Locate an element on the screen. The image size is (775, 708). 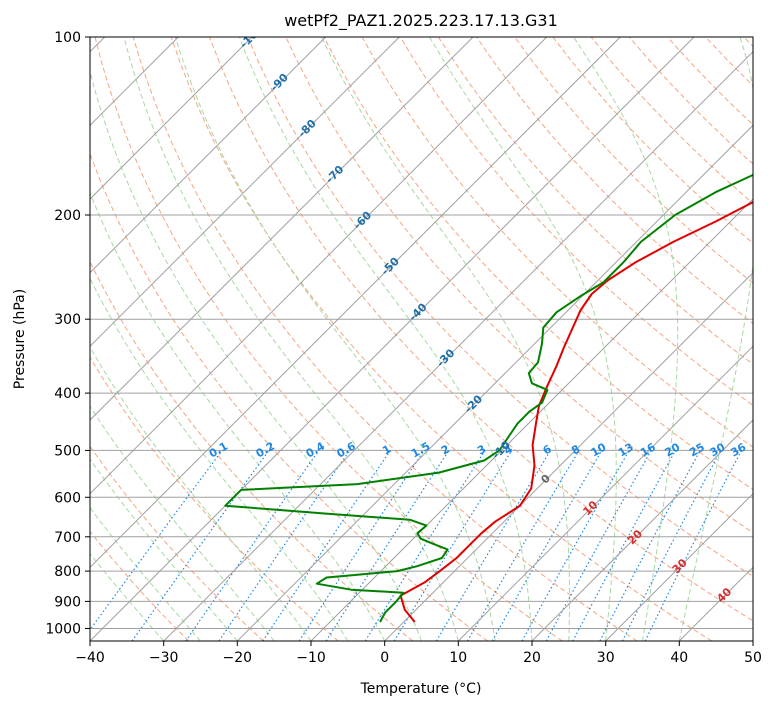
y-tick-label: 500 is located at coordinates (67, 451).